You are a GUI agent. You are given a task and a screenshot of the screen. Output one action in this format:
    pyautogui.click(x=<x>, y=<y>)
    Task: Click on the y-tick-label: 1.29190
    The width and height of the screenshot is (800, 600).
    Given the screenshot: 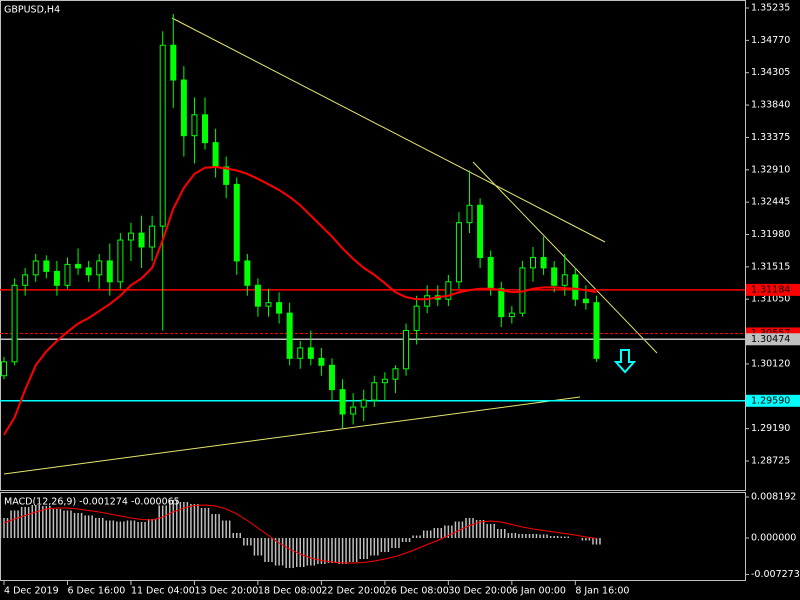 What is the action you would take?
    pyautogui.click(x=770, y=428)
    